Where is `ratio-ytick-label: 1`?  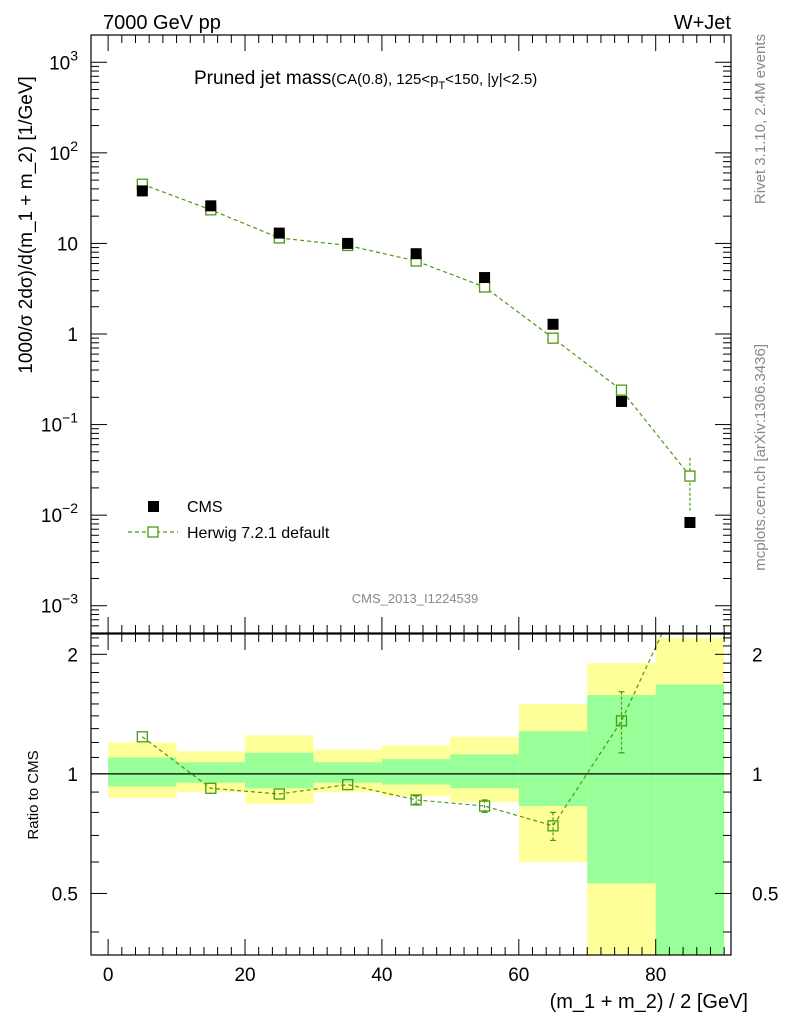 ratio-ytick-label: 1 is located at coordinates (72, 775).